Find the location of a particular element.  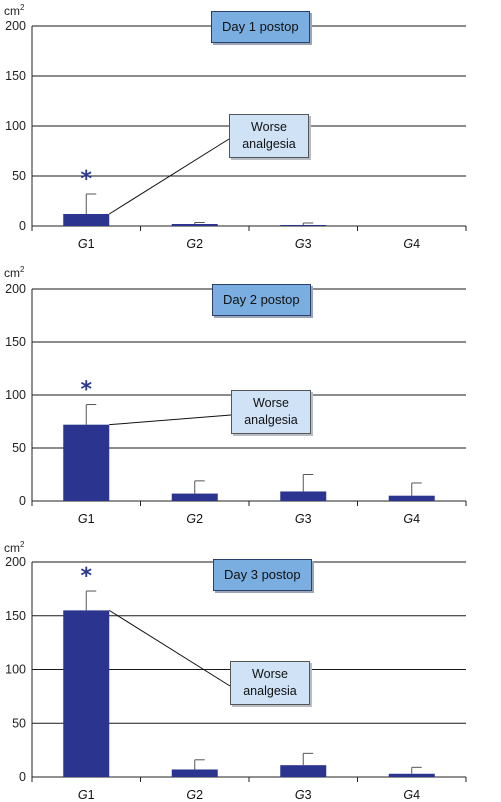

day-label-box: Day 2 postop is located at coordinates (261, 300).